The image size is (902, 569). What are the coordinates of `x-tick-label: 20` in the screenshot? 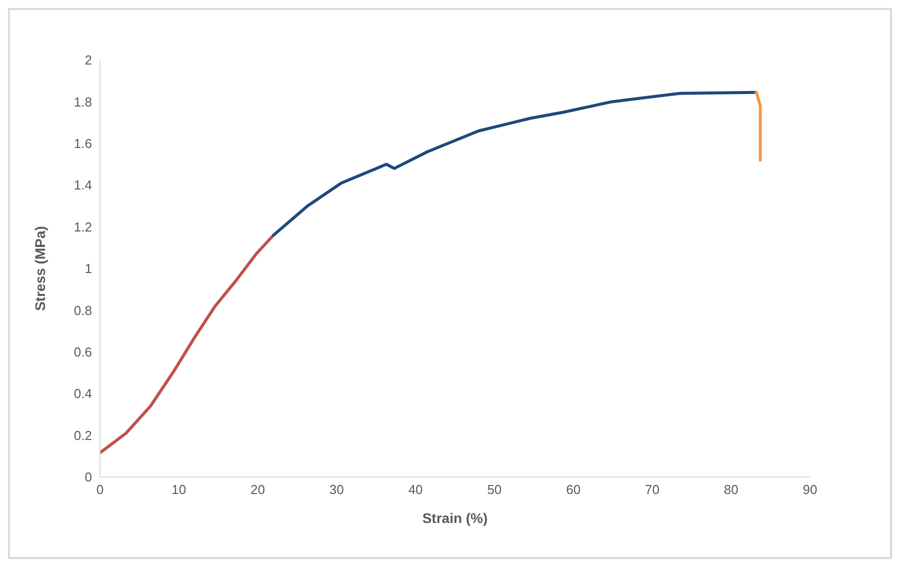 It's located at (258, 490).